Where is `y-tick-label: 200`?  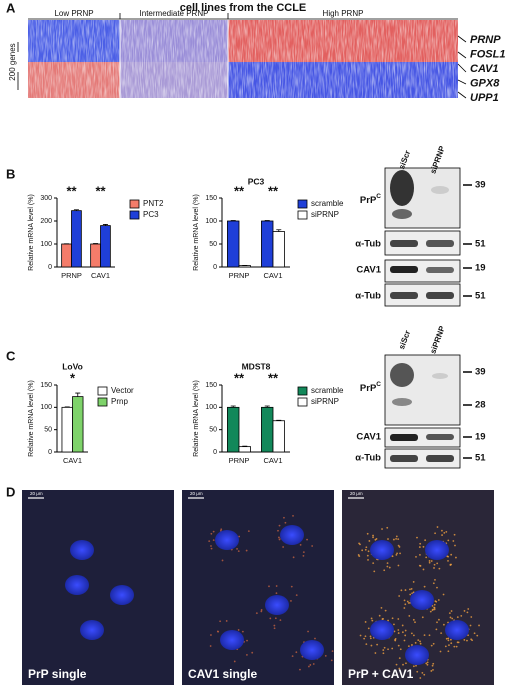 y-tick-label: 200 is located at coordinates (46, 221).